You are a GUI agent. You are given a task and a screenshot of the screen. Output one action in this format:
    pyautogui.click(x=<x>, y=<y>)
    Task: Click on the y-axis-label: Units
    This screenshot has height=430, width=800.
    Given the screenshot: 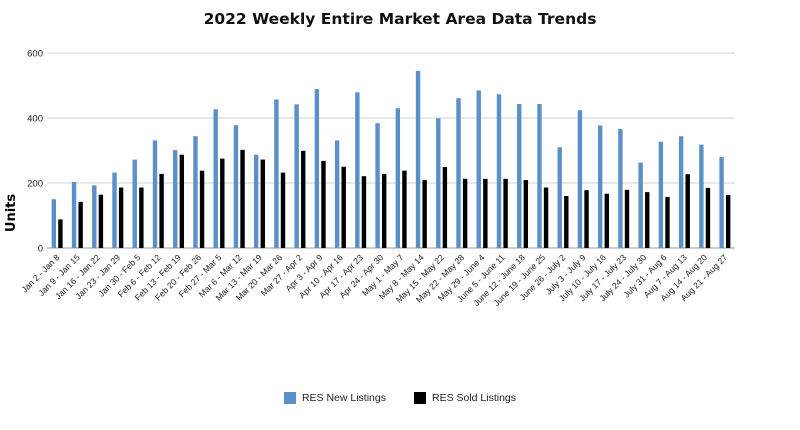 What is the action you would take?
    pyautogui.click(x=11, y=213)
    